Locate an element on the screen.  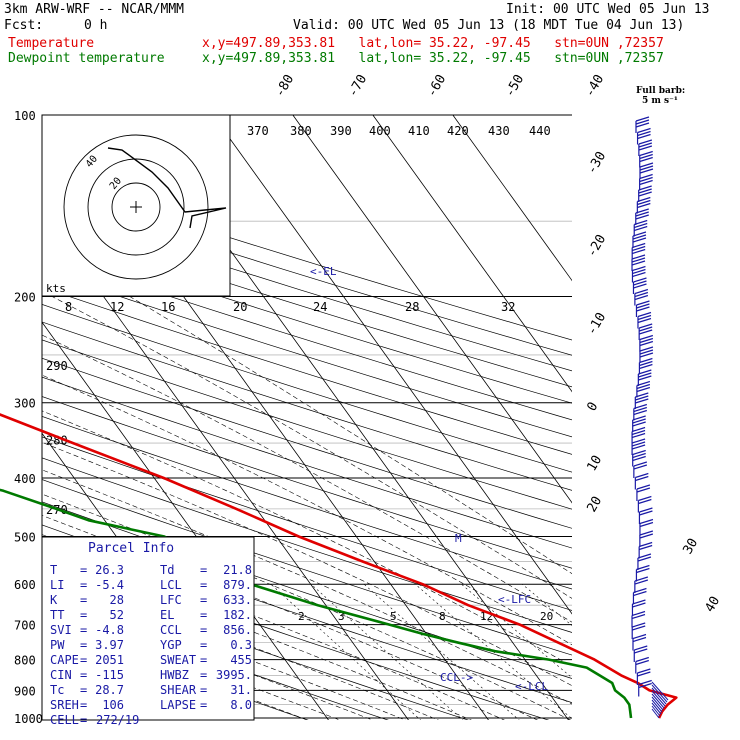
isotherm-label: 0 is located at coordinates (592, 407).